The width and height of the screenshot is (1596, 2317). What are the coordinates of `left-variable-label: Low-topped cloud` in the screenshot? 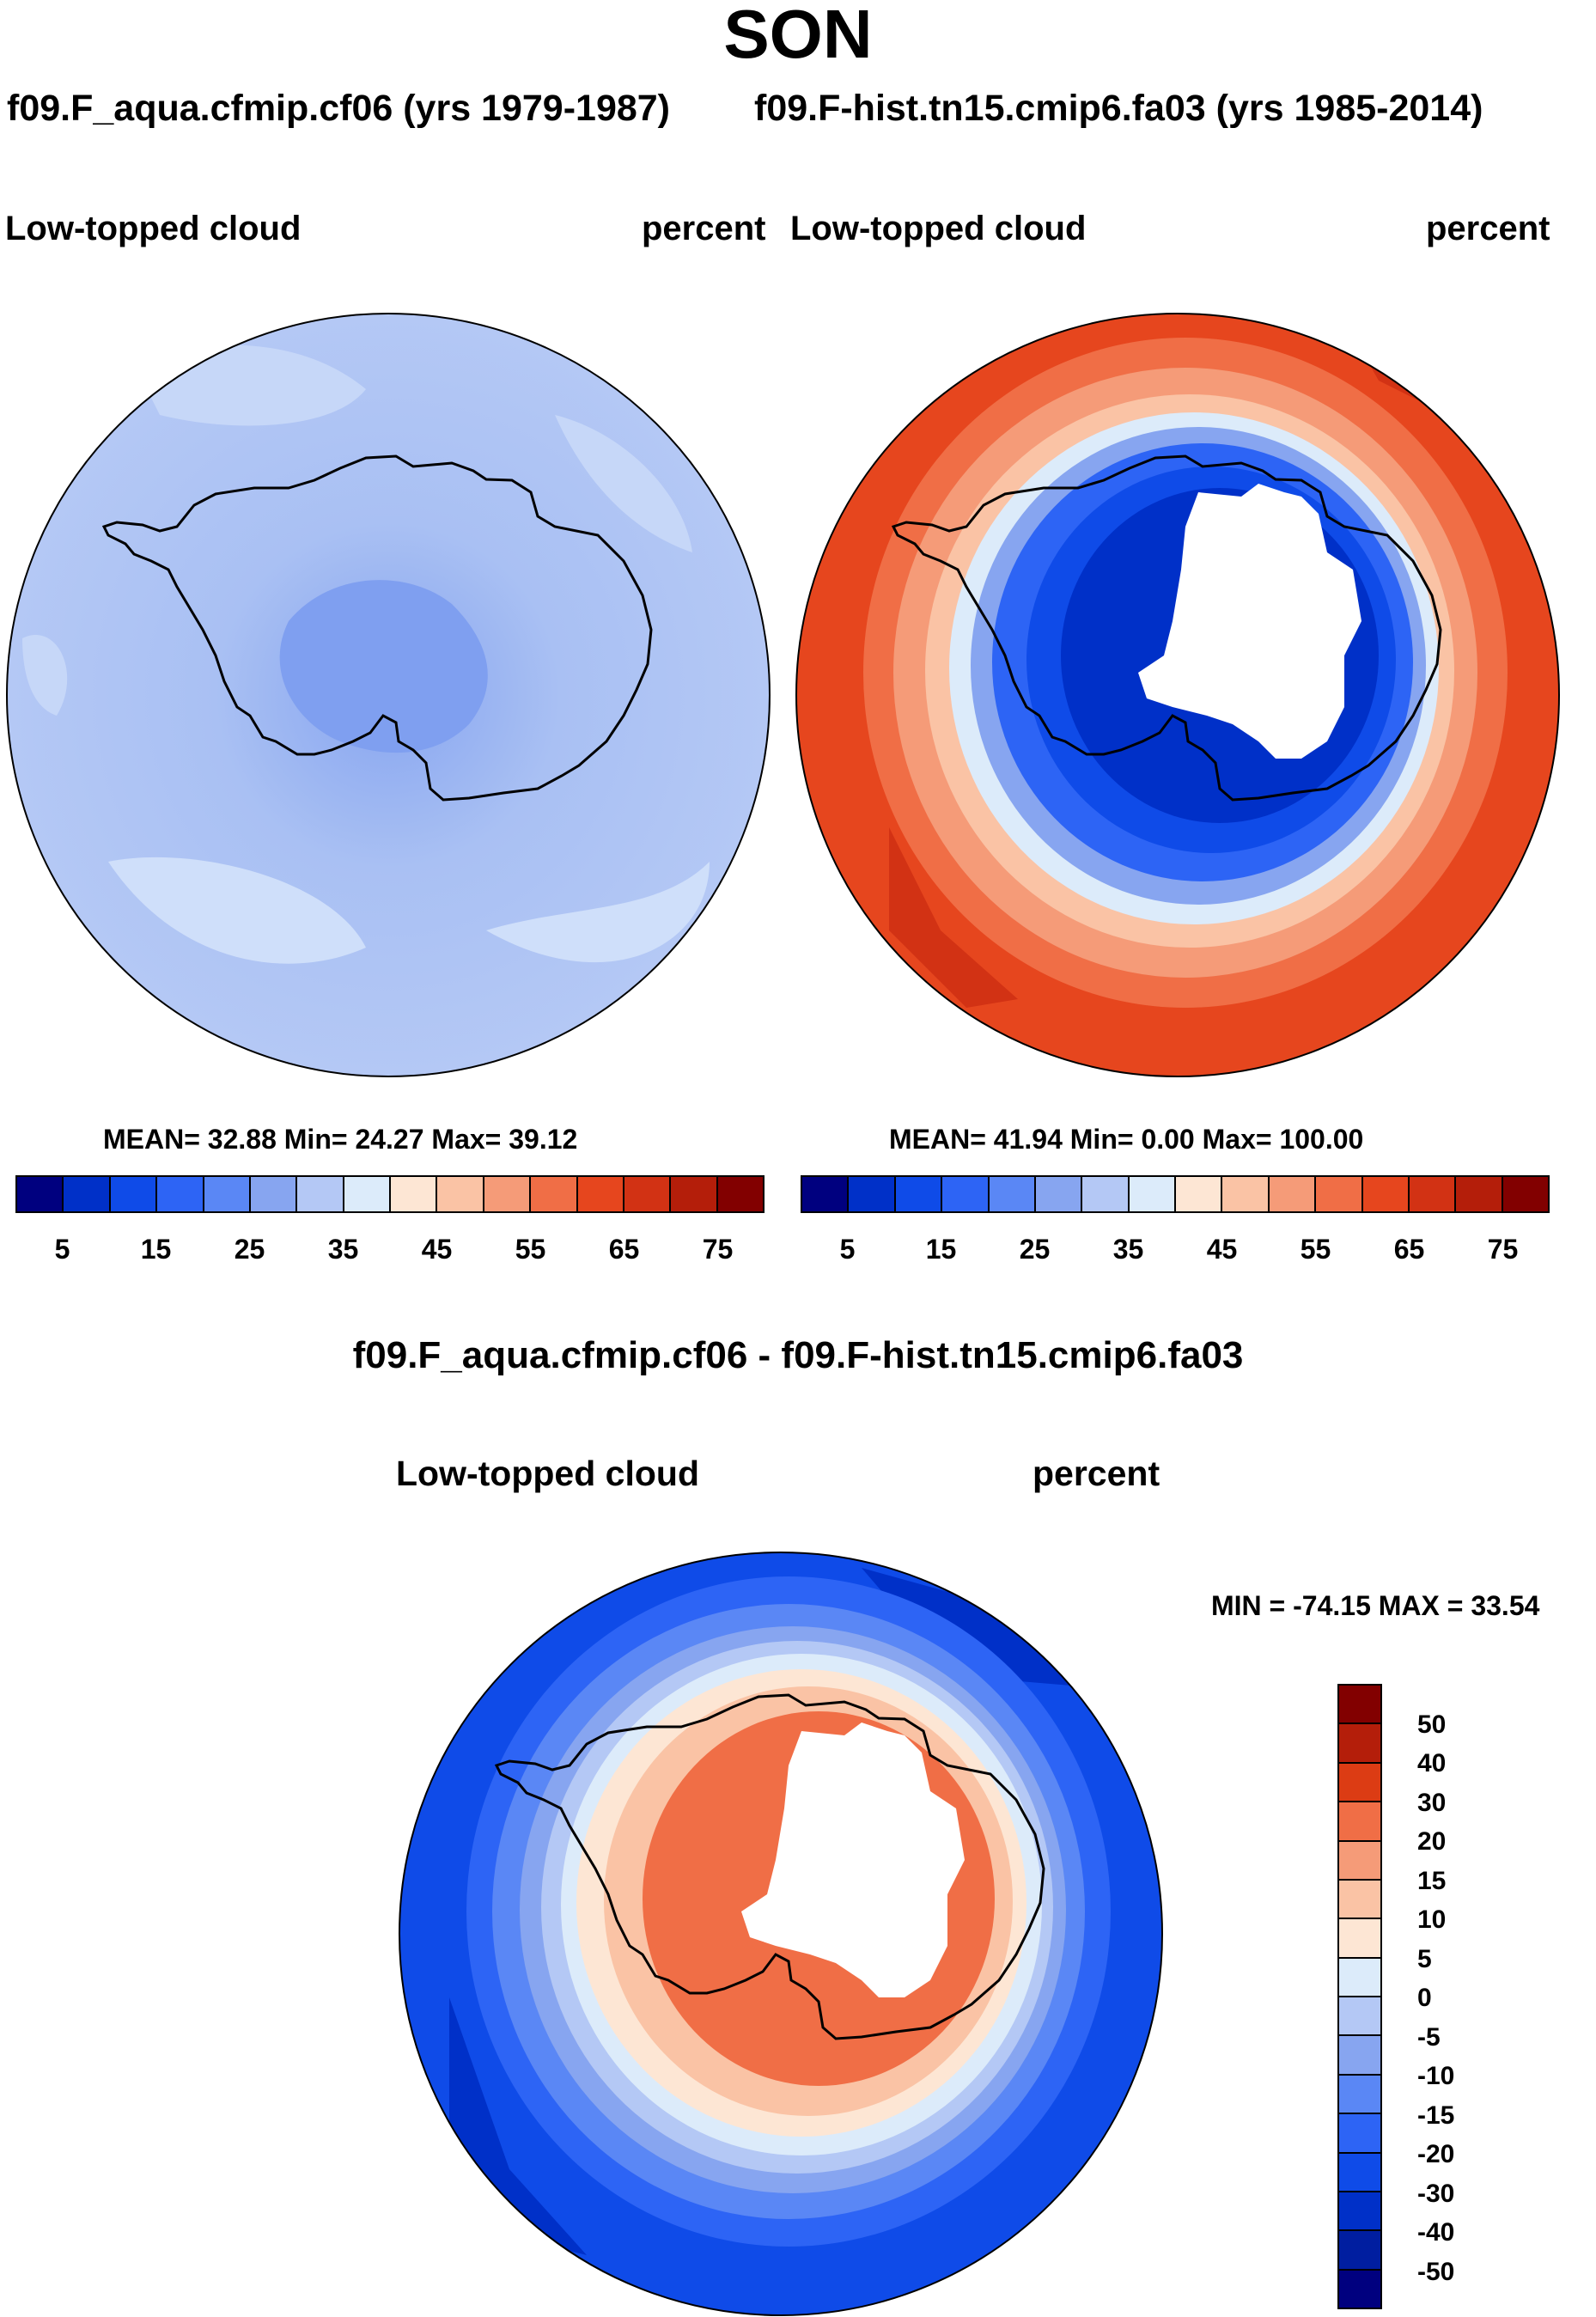 It's located at (153, 229).